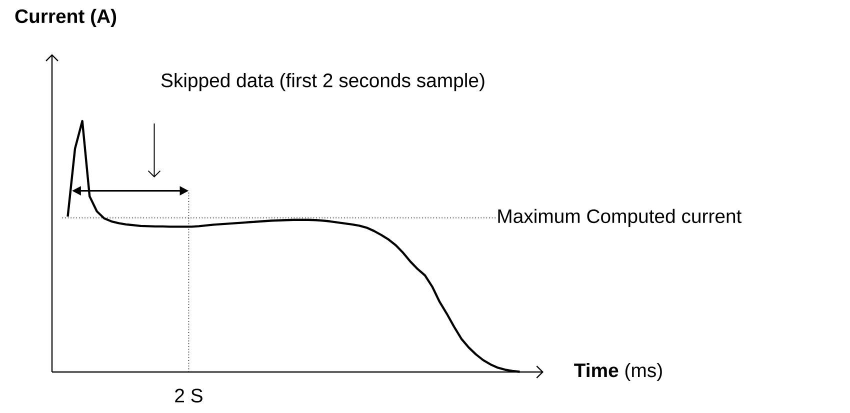 The height and width of the screenshot is (413, 850). Describe the element at coordinates (618, 372) in the screenshot. I see `x-axis-title: Time (ms)` at that location.